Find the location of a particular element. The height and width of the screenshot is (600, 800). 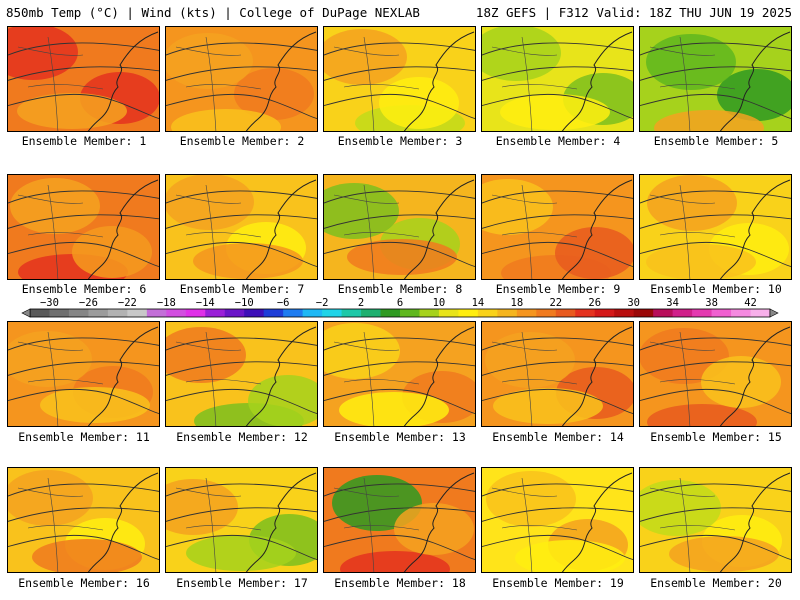

ensemble-member-label: Ensemble Member: 5 is located at coordinates (716, 141).